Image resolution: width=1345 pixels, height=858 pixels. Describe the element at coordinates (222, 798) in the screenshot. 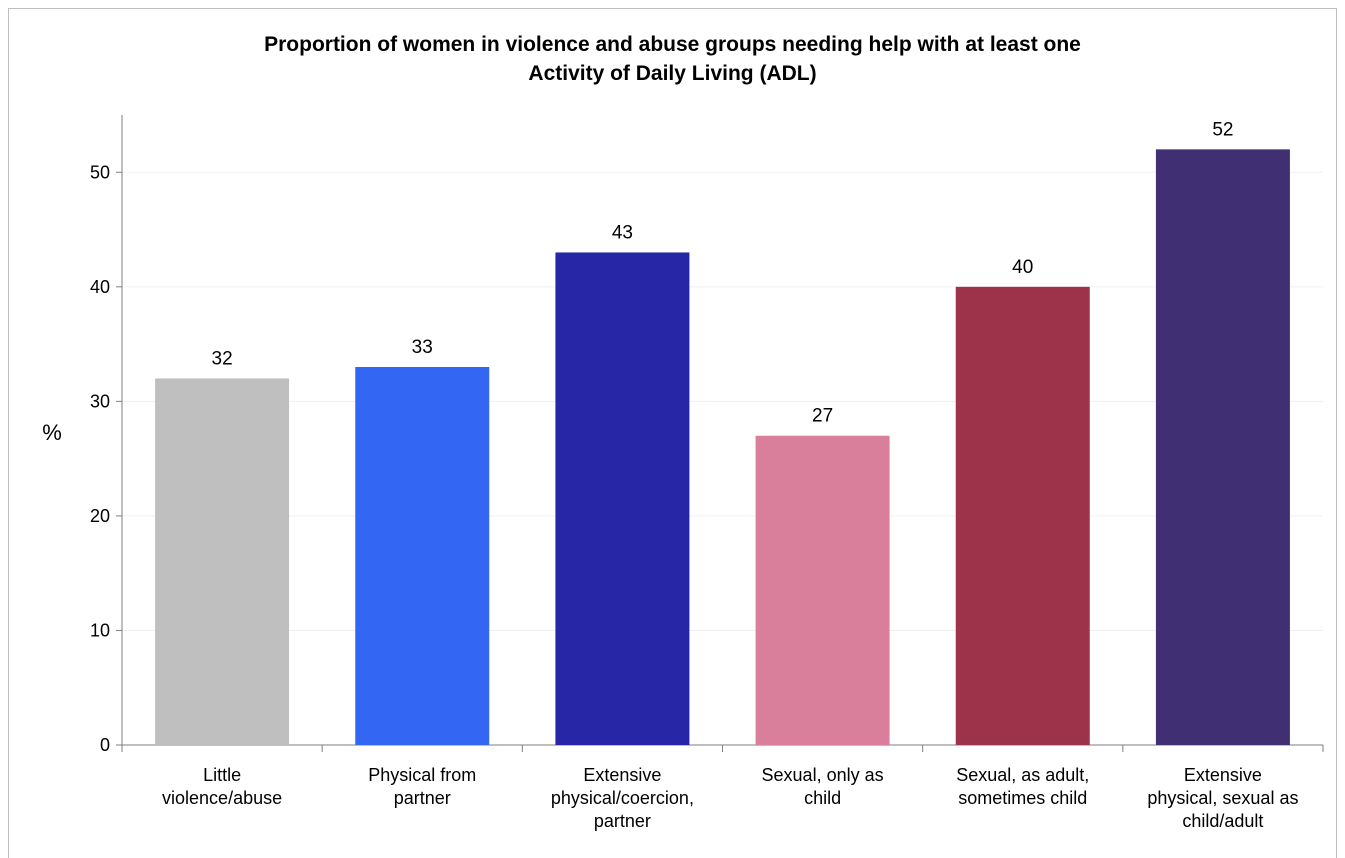

I see `category-label-1-line-2: violence/abuse` at that location.